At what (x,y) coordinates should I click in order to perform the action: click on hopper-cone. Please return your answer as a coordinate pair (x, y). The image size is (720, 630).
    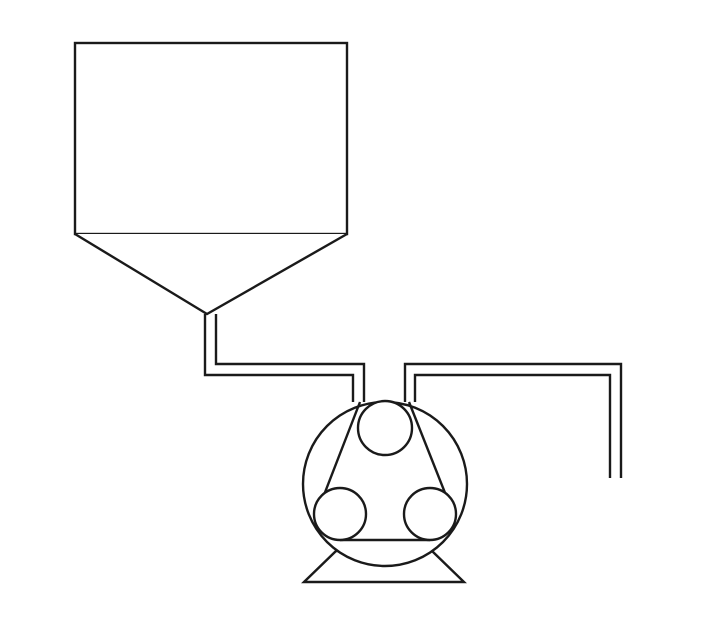
    Looking at the image, I should click on (211, 274).